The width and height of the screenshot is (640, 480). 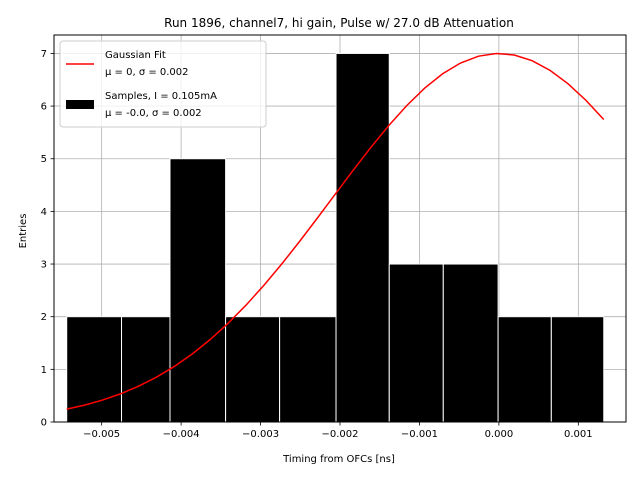 What do you see at coordinates (135, 55) in the screenshot?
I see `legend-fit-label: Gaussian Fit` at bounding box center [135, 55].